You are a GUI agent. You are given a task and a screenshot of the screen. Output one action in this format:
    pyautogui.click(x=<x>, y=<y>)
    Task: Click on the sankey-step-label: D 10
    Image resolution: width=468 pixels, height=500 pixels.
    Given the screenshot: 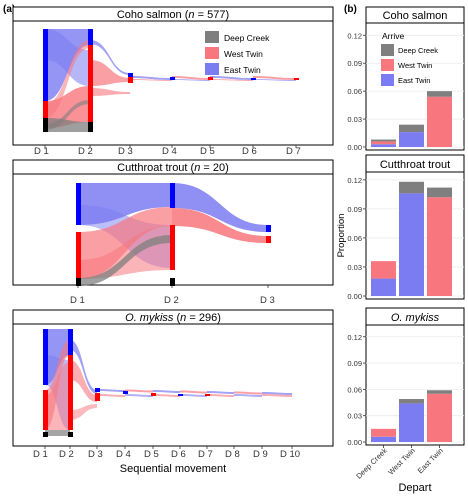 What is the action you would take?
    pyautogui.click(x=290, y=454)
    